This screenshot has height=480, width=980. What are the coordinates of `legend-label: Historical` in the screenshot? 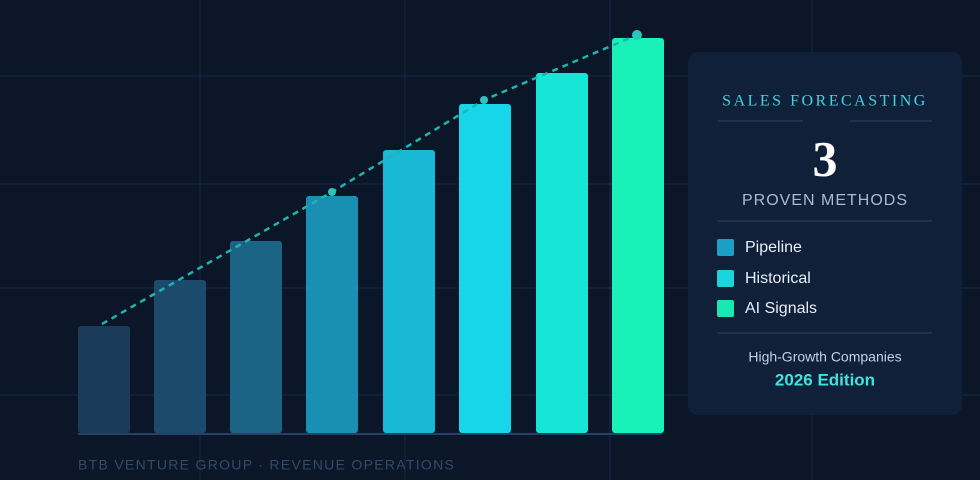 It's located at (778, 278).